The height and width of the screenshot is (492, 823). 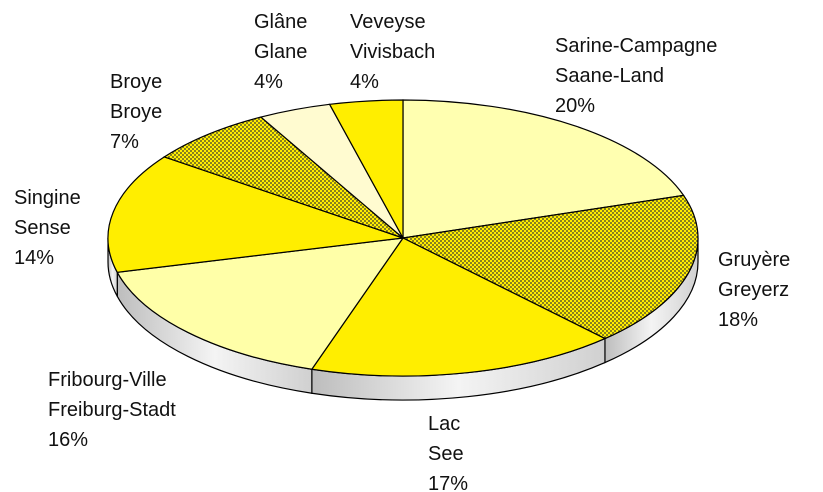 I want to click on slice-label: Lac, so click(x=444, y=424).